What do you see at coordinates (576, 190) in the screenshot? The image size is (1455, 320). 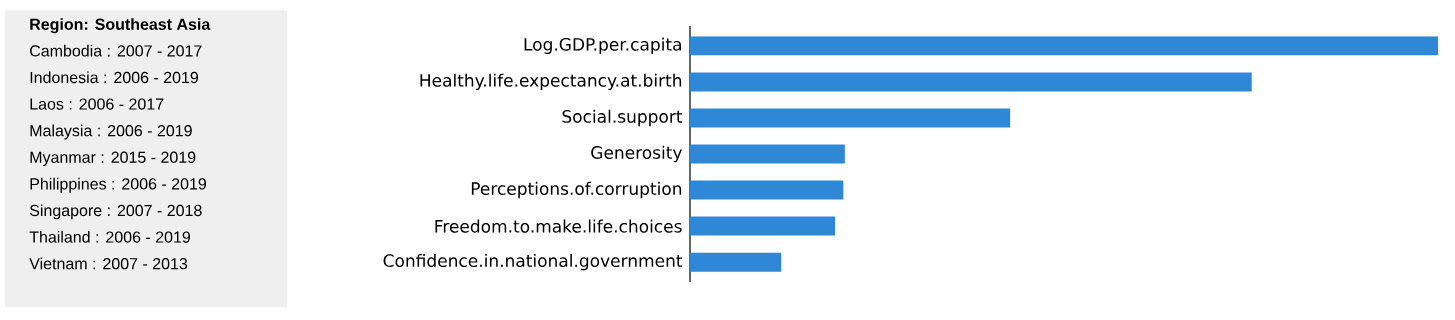 I see `y-tick-label: Perceptions.of.corruption` at bounding box center [576, 190].